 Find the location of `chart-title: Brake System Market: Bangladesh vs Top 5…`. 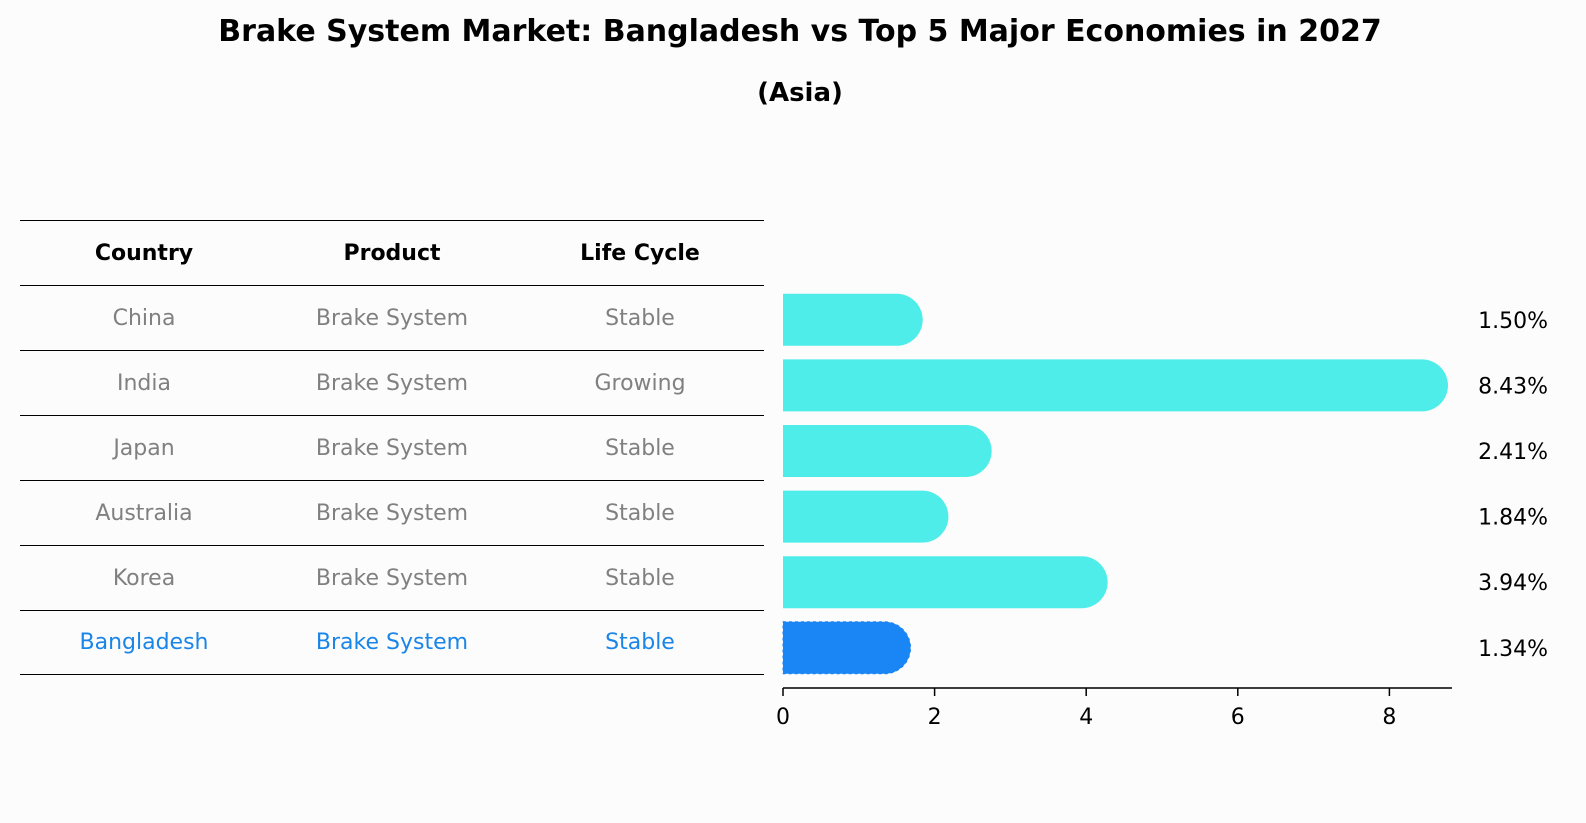

chart-title: Brake System Market: Bangladesh vs Top 5… is located at coordinates (800, 31).